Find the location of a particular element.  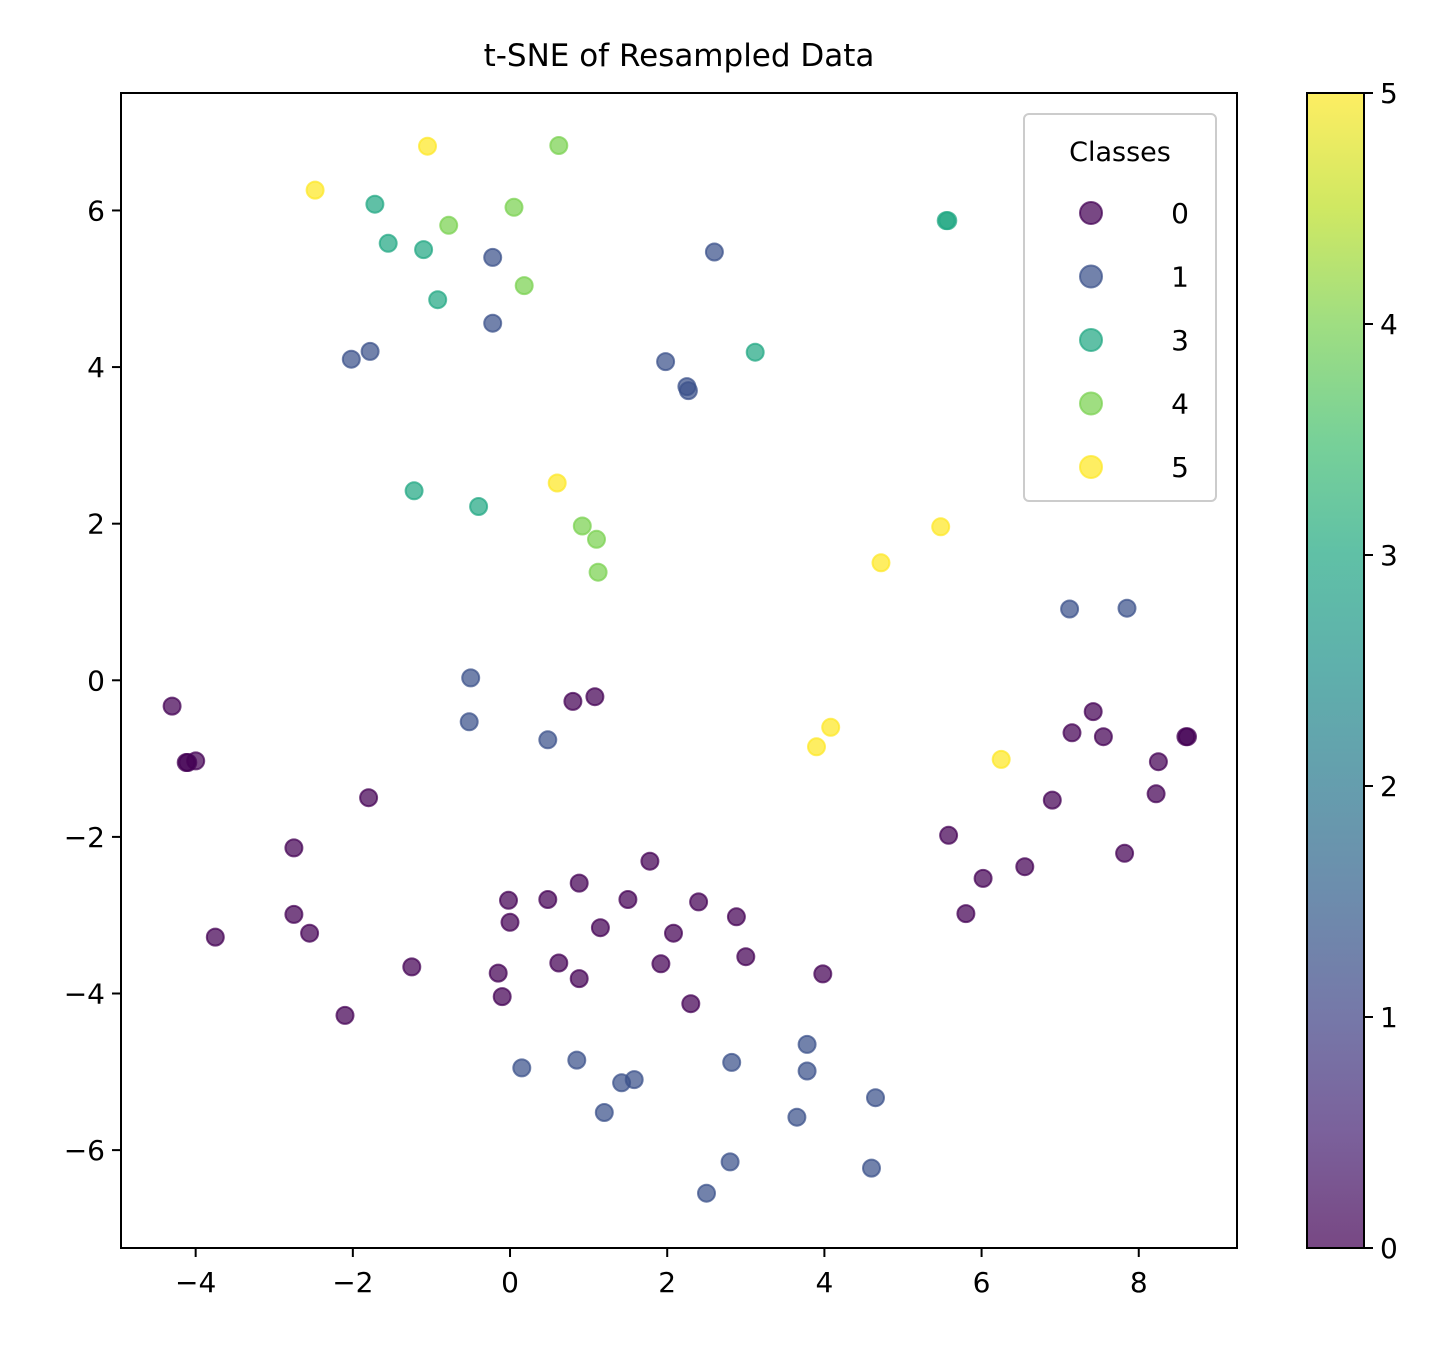

legend-title: Classes is located at coordinates (1120, 152).